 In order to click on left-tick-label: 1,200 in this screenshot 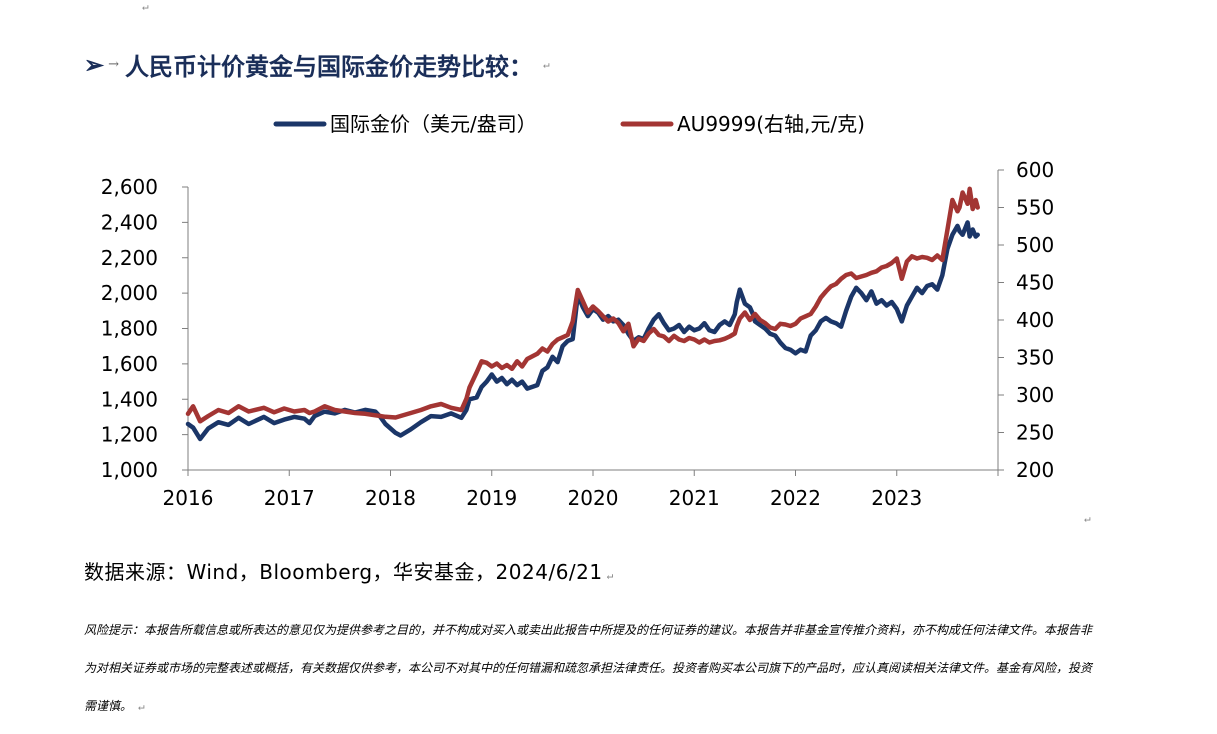, I will do `click(129, 435)`.